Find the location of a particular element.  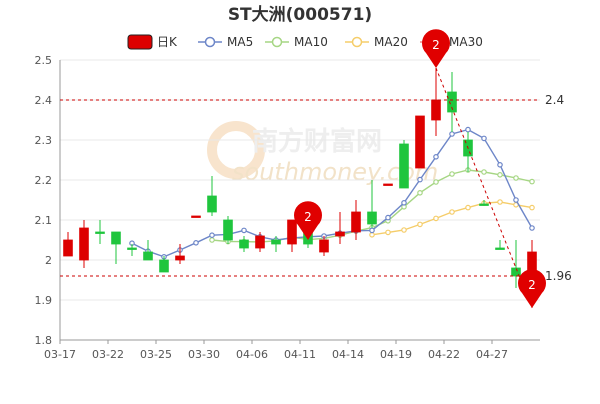

legend-item: 日K is located at coordinates (152, 42).